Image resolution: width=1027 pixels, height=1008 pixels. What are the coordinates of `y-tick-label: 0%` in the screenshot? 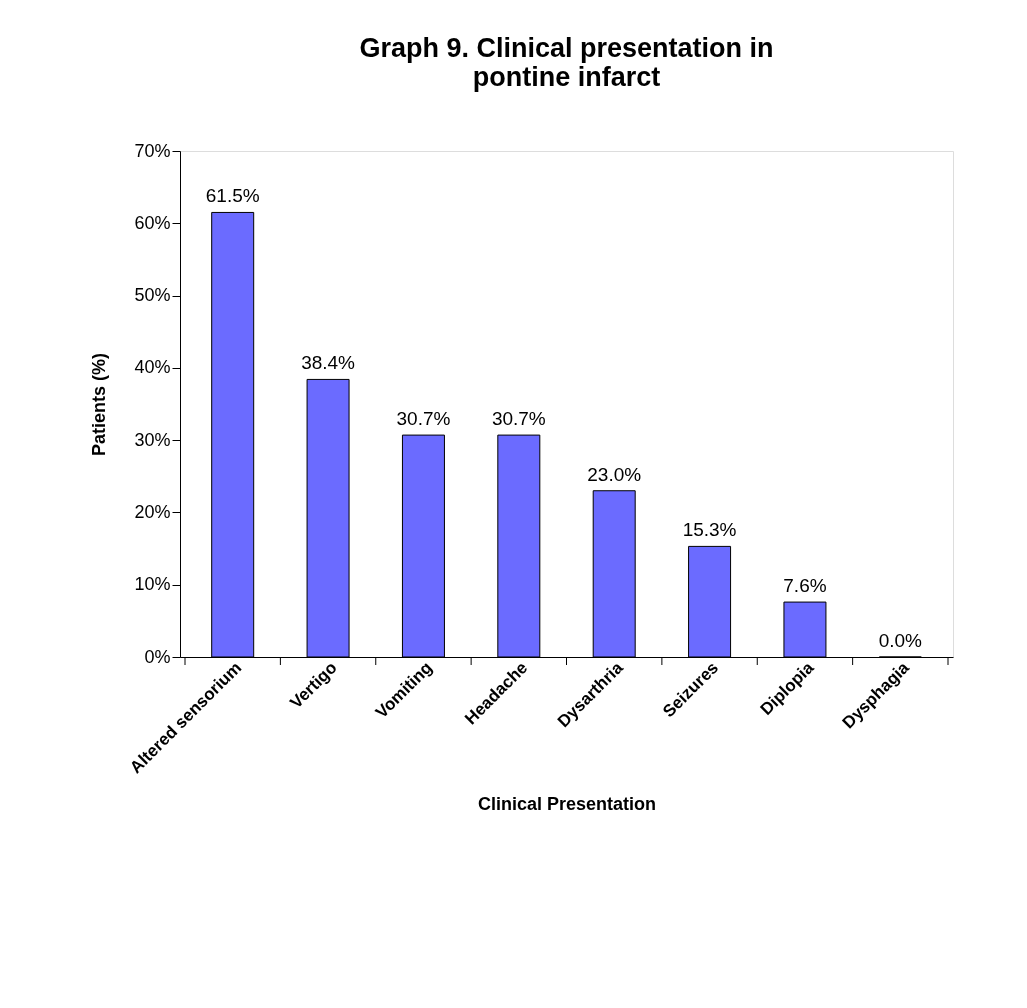 It's located at (157, 656).